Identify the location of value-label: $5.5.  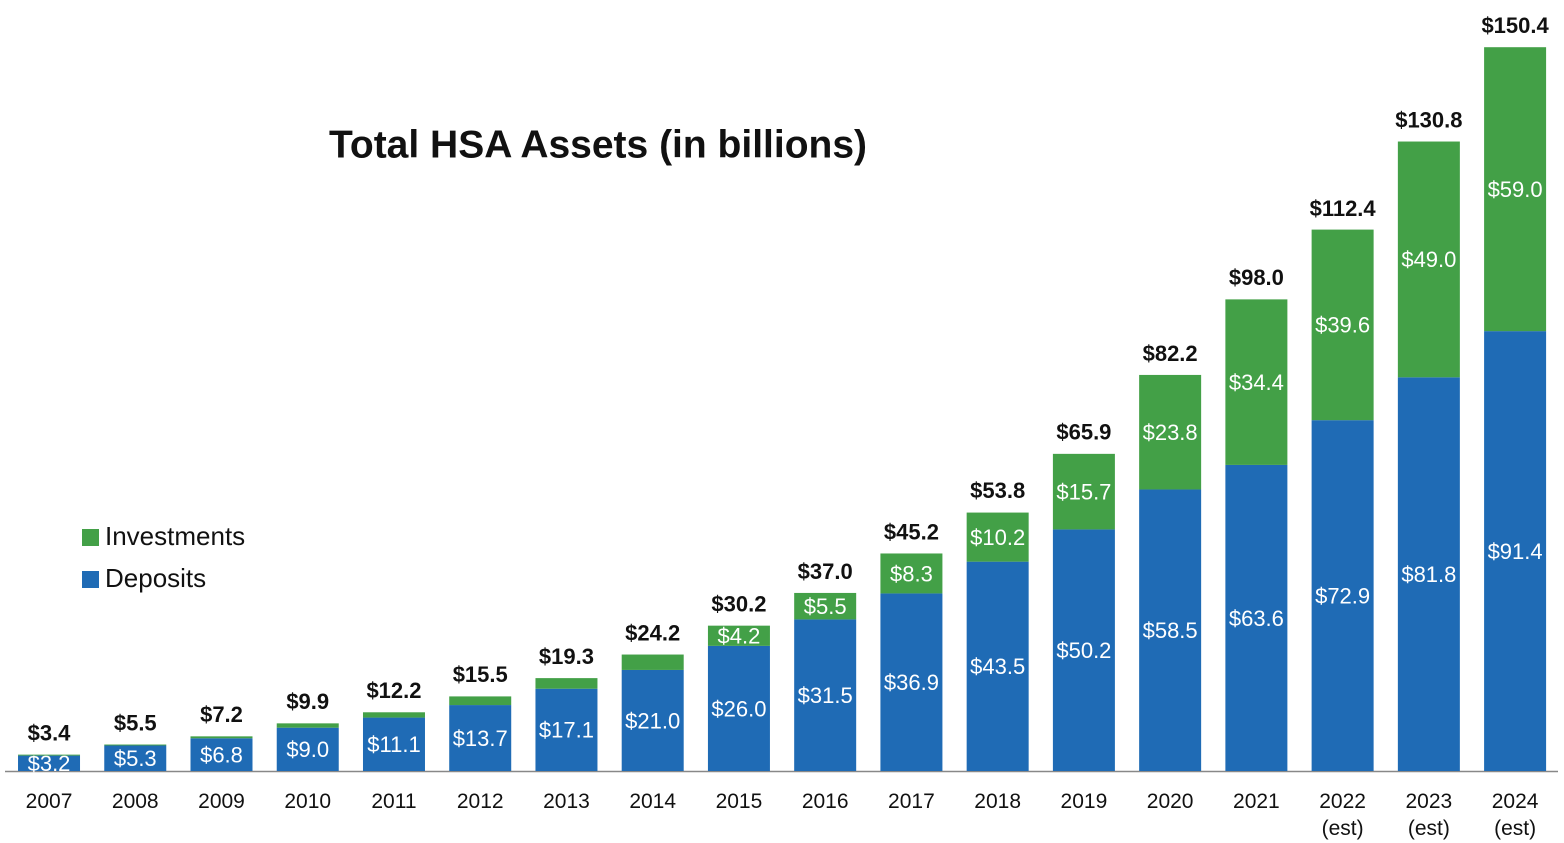
(825, 606).